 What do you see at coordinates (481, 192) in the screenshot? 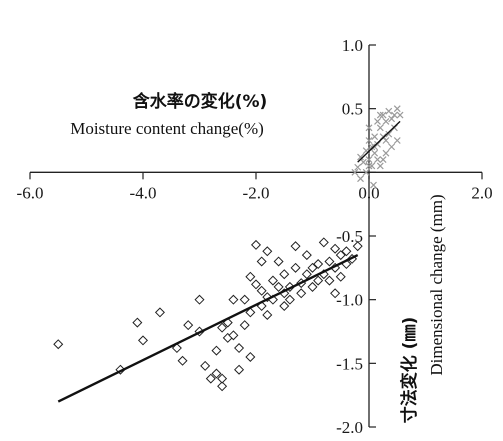
I see `x-tick-label: 2.0` at bounding box center [481, 192].